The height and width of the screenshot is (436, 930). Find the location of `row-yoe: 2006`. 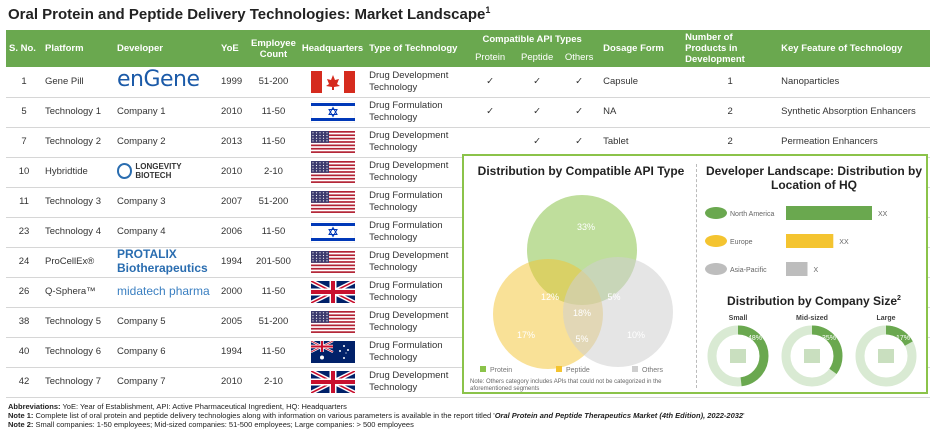

row-yoe: 2006 is located at coordinates (233, 232).